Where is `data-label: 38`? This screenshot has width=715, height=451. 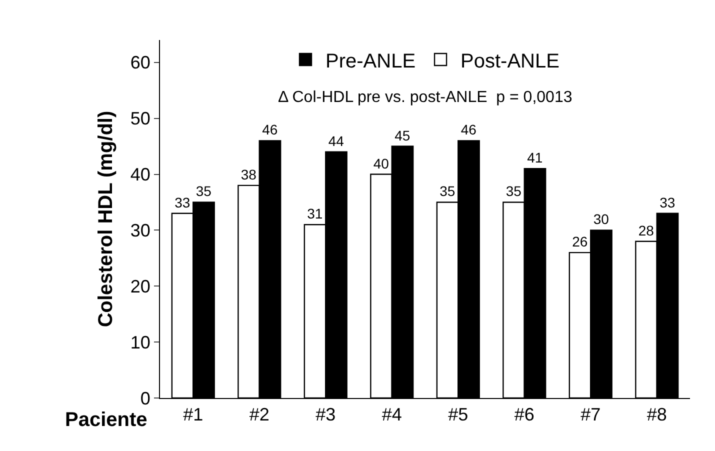
data-label: 38 is located at coordinates (248, 174).